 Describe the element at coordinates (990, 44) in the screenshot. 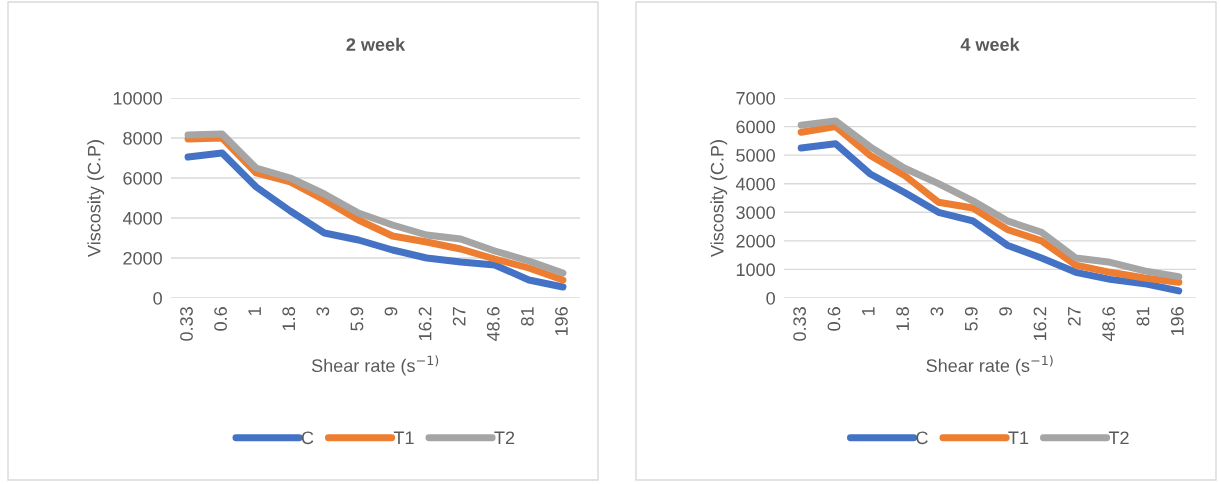

I see `chart-title: 4 week` at that location.